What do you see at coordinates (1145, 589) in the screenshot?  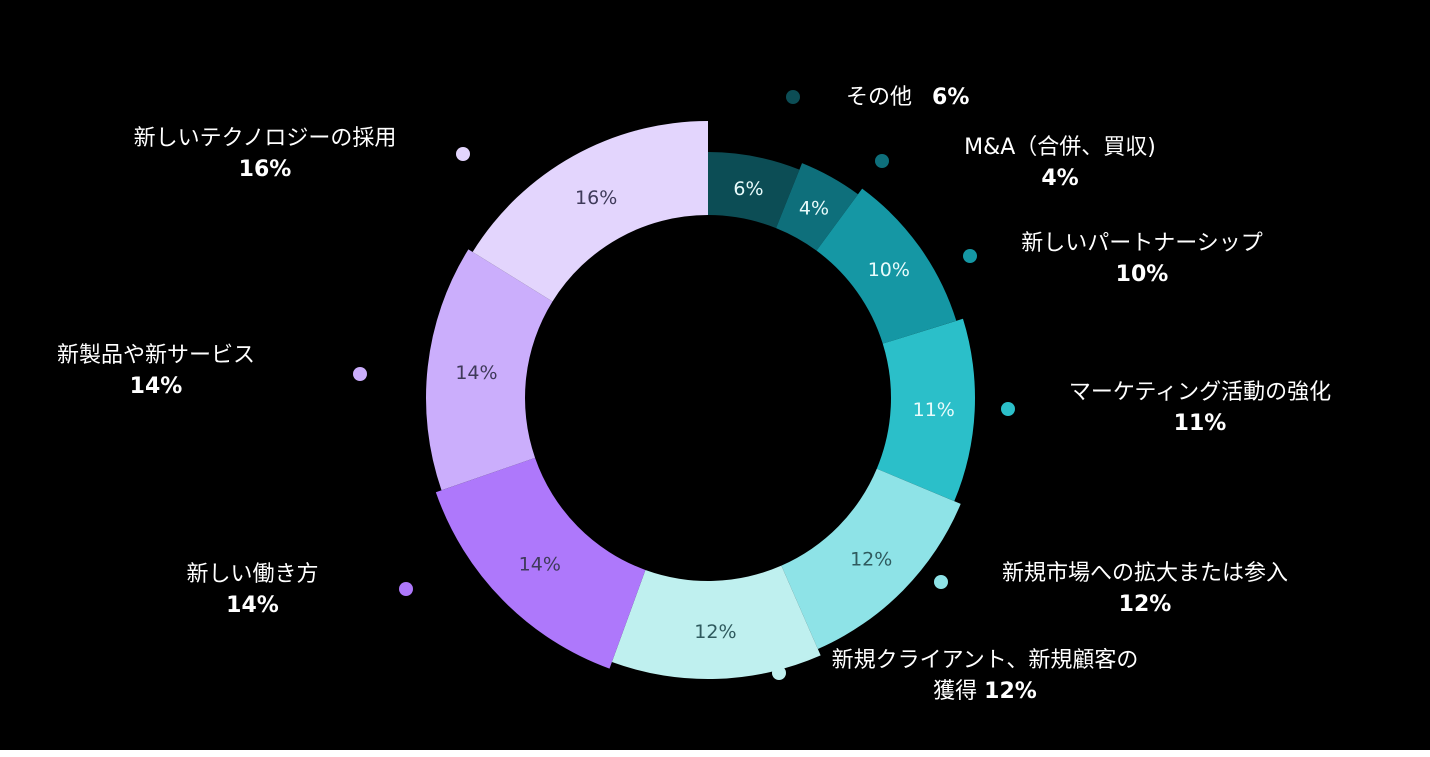 I see `legend-label-new-markets: 新規市場への拡大または参入 12%` at bounding box center [1145, 589].